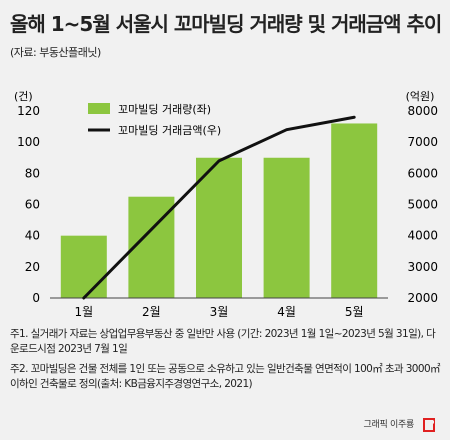  Describe the element at coordinates (99, 108) in the screenshot. I see `legend-bar-swatch` at that location.